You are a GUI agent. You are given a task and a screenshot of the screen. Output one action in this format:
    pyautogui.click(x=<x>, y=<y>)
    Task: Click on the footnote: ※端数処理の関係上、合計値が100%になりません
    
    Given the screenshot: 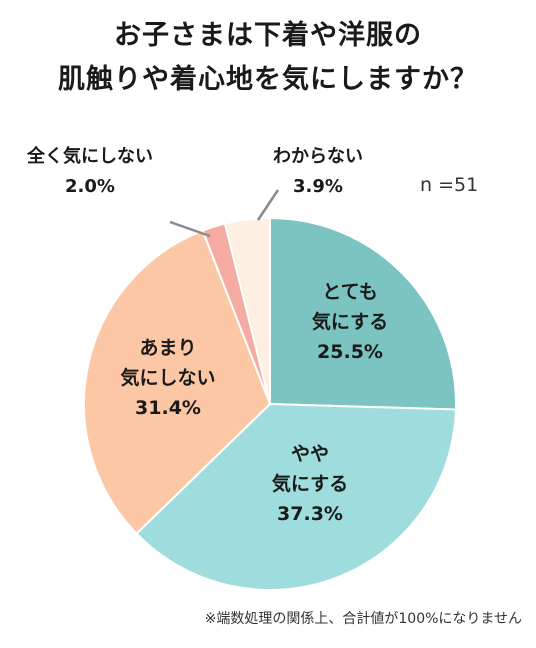 What is the action you would take?
    pyautogui.click(x=363, y=619)
    